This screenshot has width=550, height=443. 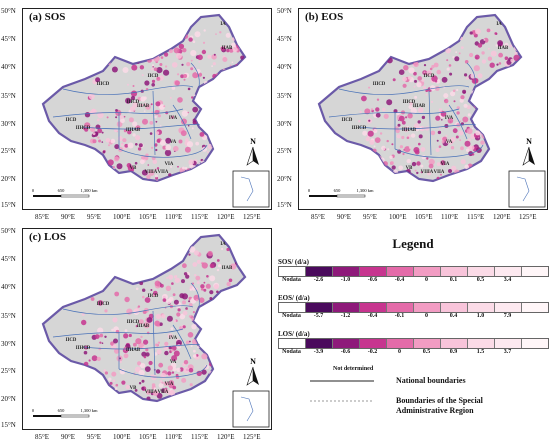 What do you see at coordinates (449, 142) in the screenshot?
I see `region-label: VA` at bounding box center [449, 142].